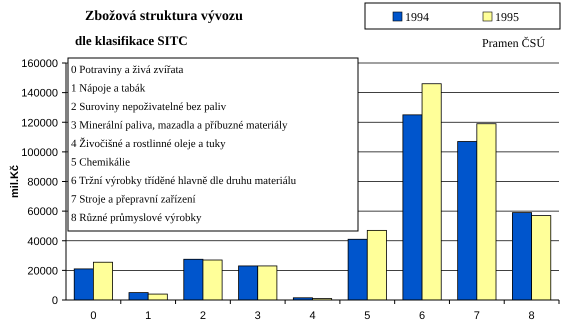 This screenshot has height=327, width=563. Describe the element at coordinates (39, 152) in the screenshot. I see `y-tick-label: 100000` at that location.